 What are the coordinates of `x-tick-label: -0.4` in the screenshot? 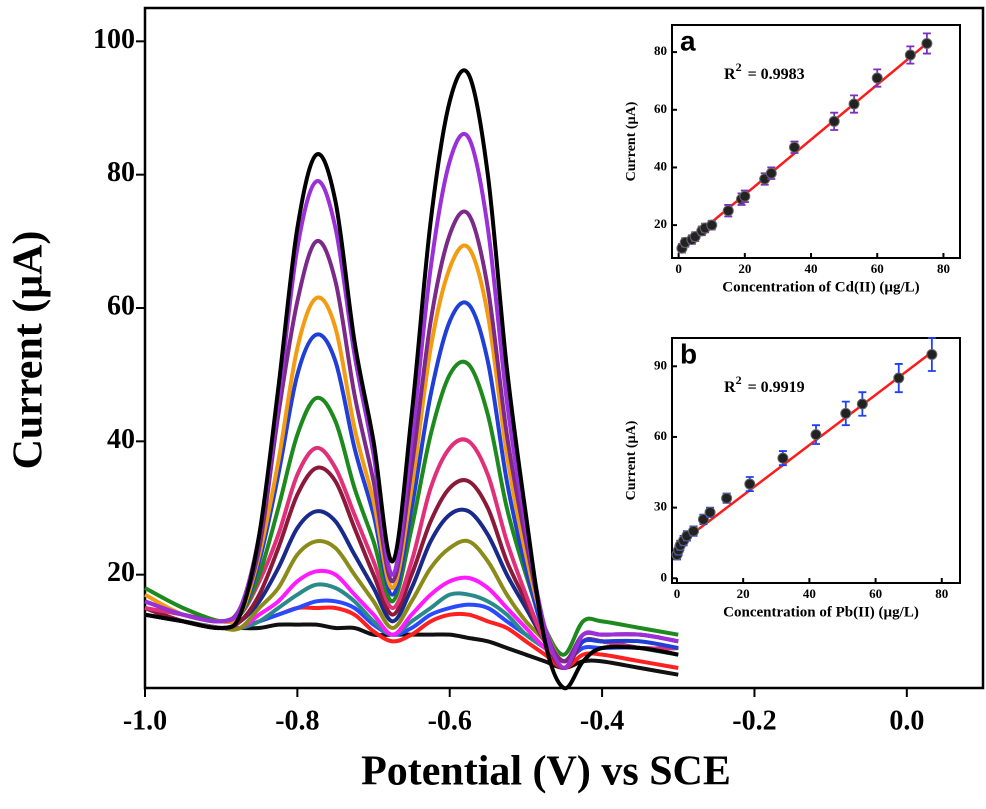 It's located at (602, 720).